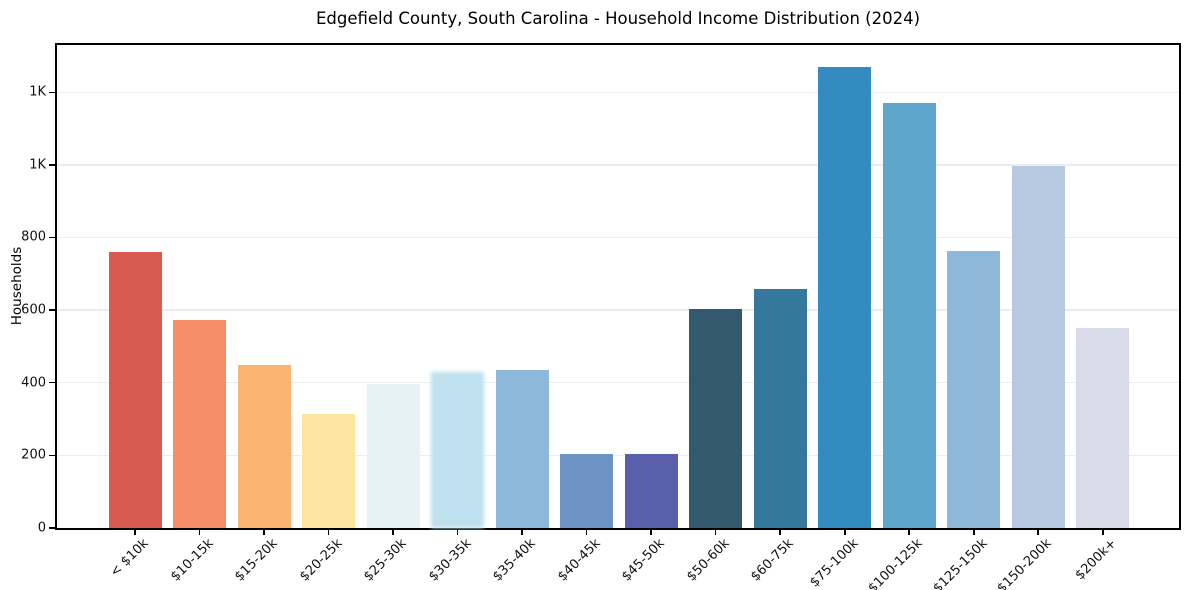 This screenshot has width=1189, height=590. I want to click on bar-35-40k, so click(522, 449).